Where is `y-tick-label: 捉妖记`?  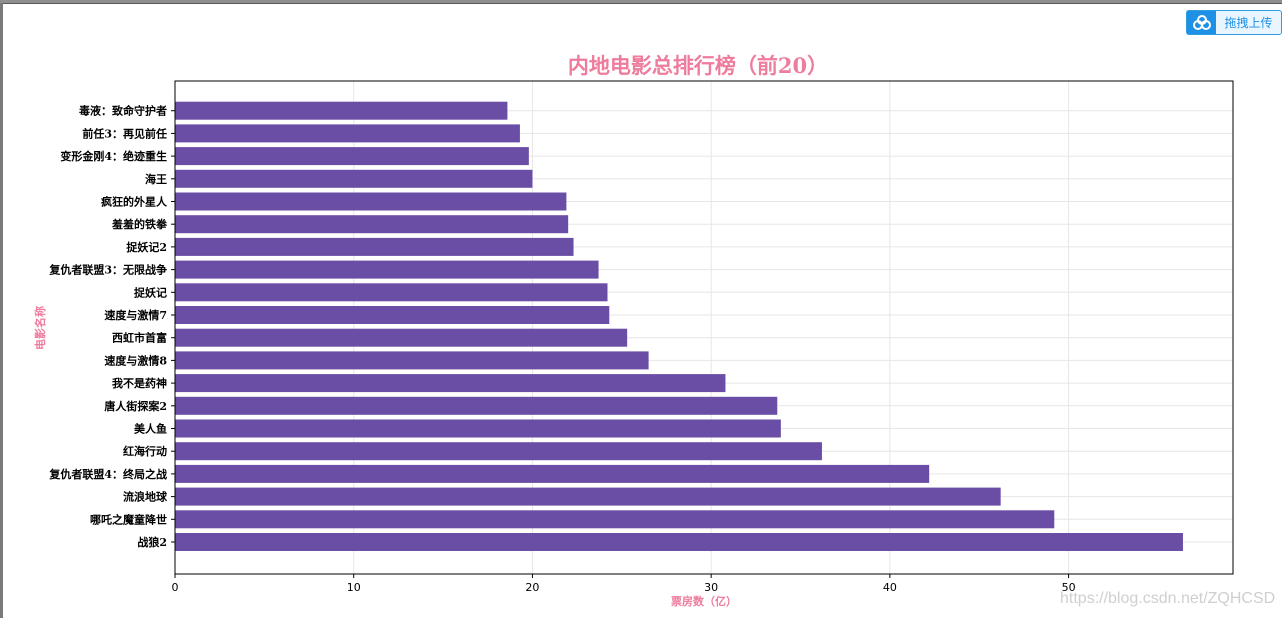
y-tick-label: 捉妖记 is located at coordinates (150, 292).